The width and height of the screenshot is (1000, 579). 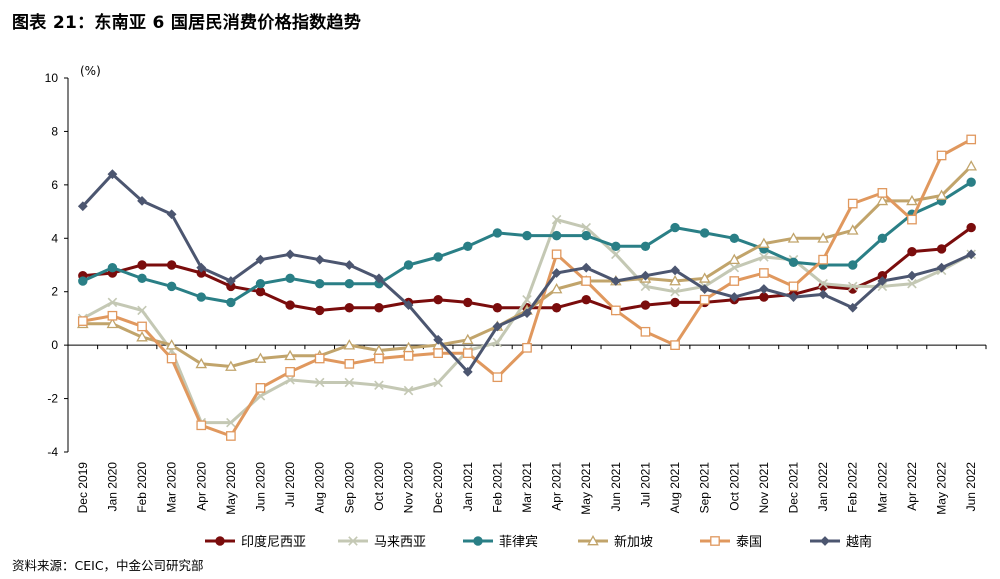 I want to click on x-tick-label: Apr 2020, so click(x=201, y=486).